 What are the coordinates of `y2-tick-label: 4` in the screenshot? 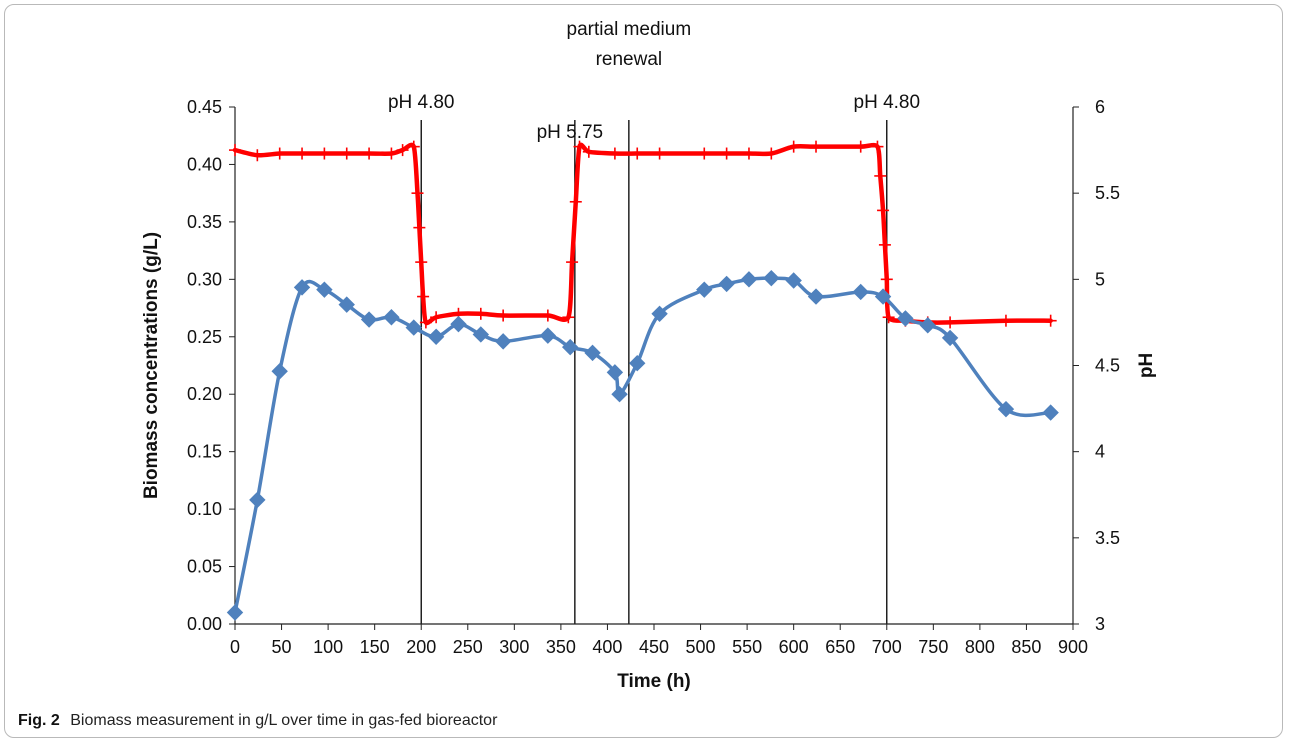 It's located at (1100, 452).